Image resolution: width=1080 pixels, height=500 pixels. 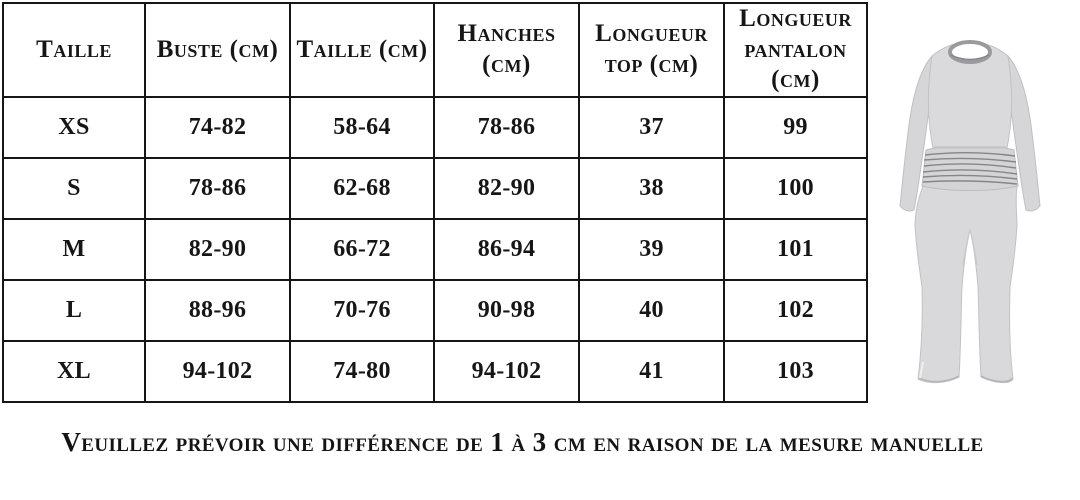 I want to click on table-row-xs: XS 74-82 58-64 78-86 37 99, so click(x=435, y=127).